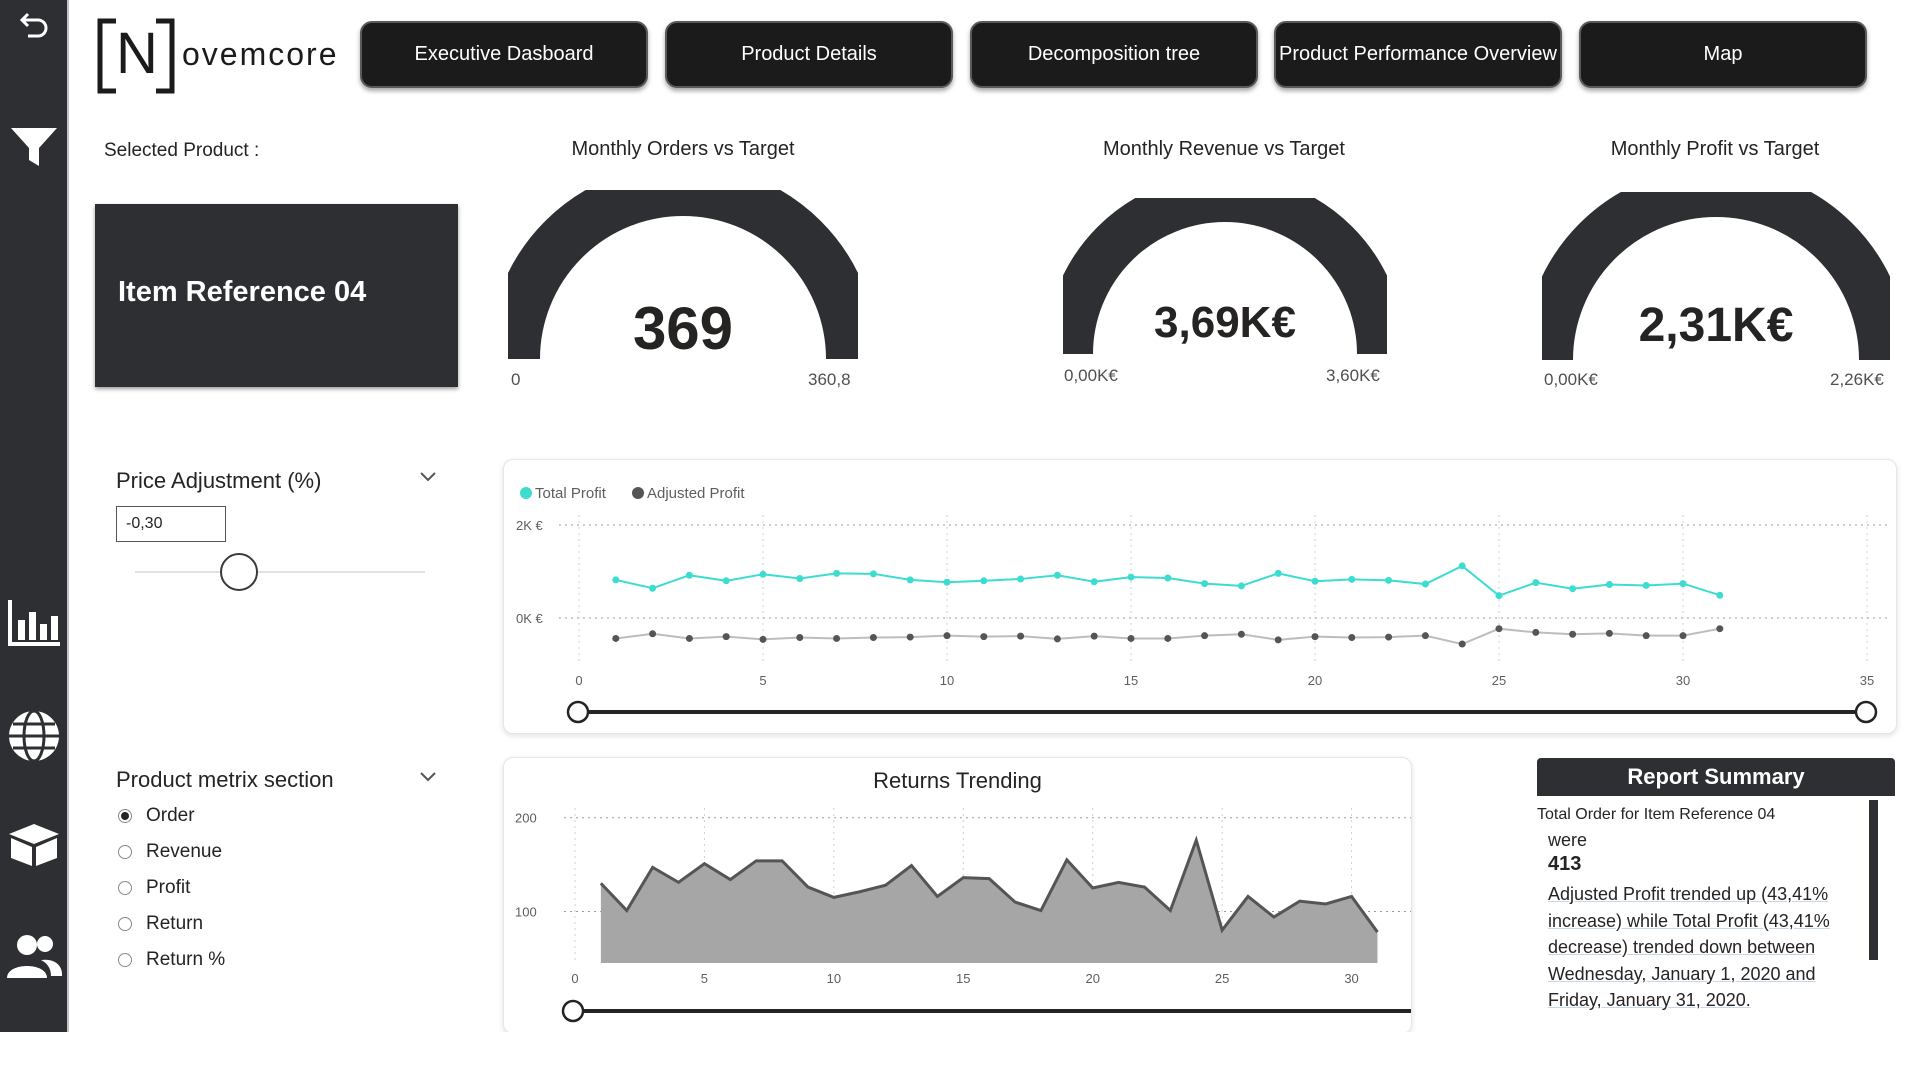  Describe the element at coordinates (1225, 276) in the screenshot. I see `gauge-revenue-arc` at that location.